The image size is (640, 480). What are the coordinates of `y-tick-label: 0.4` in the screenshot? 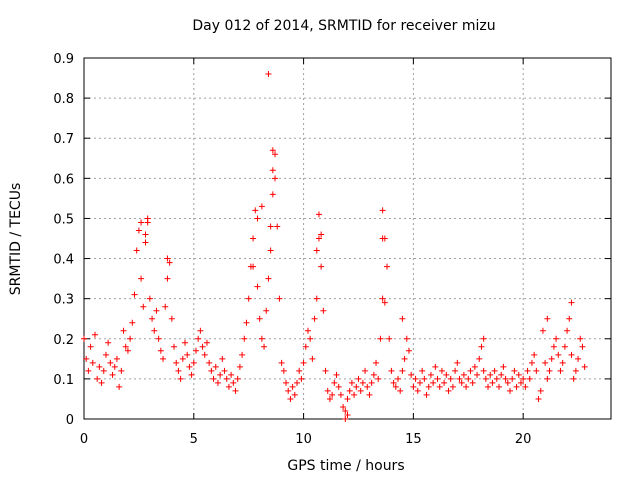 It's located at (63, 260).